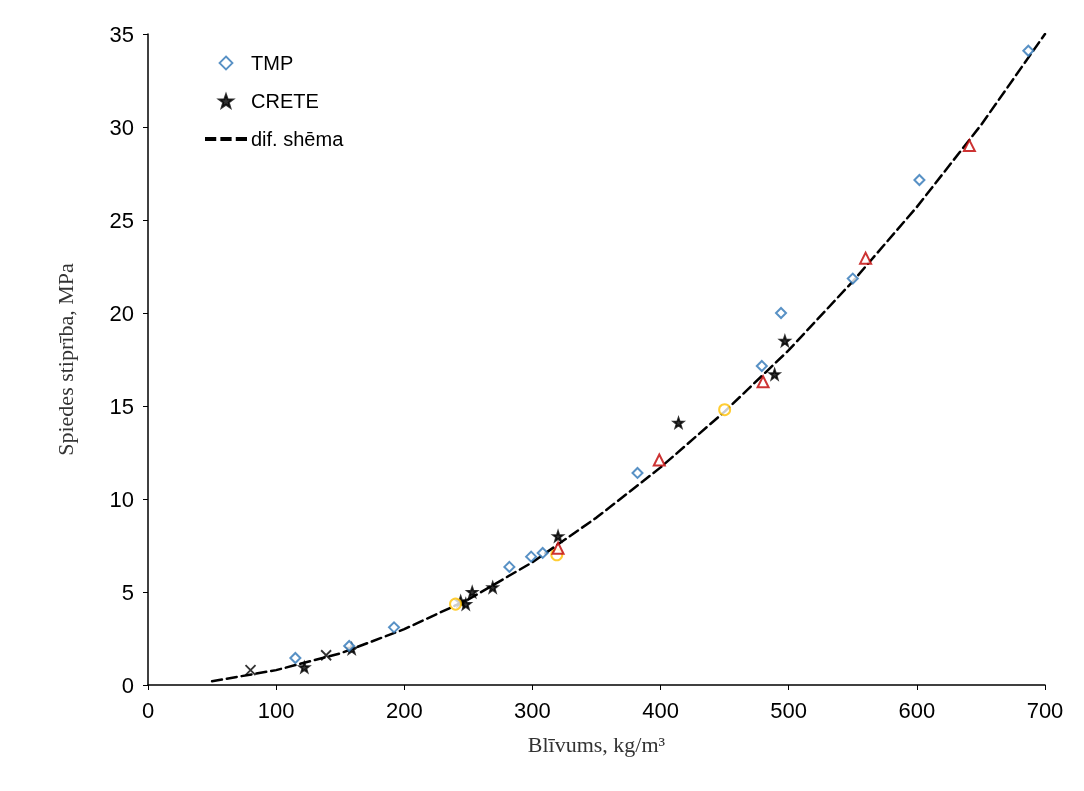  Describe the element at coordinates (276, 710) in the screenshot. I see `x-tick-label: 100` at that location.